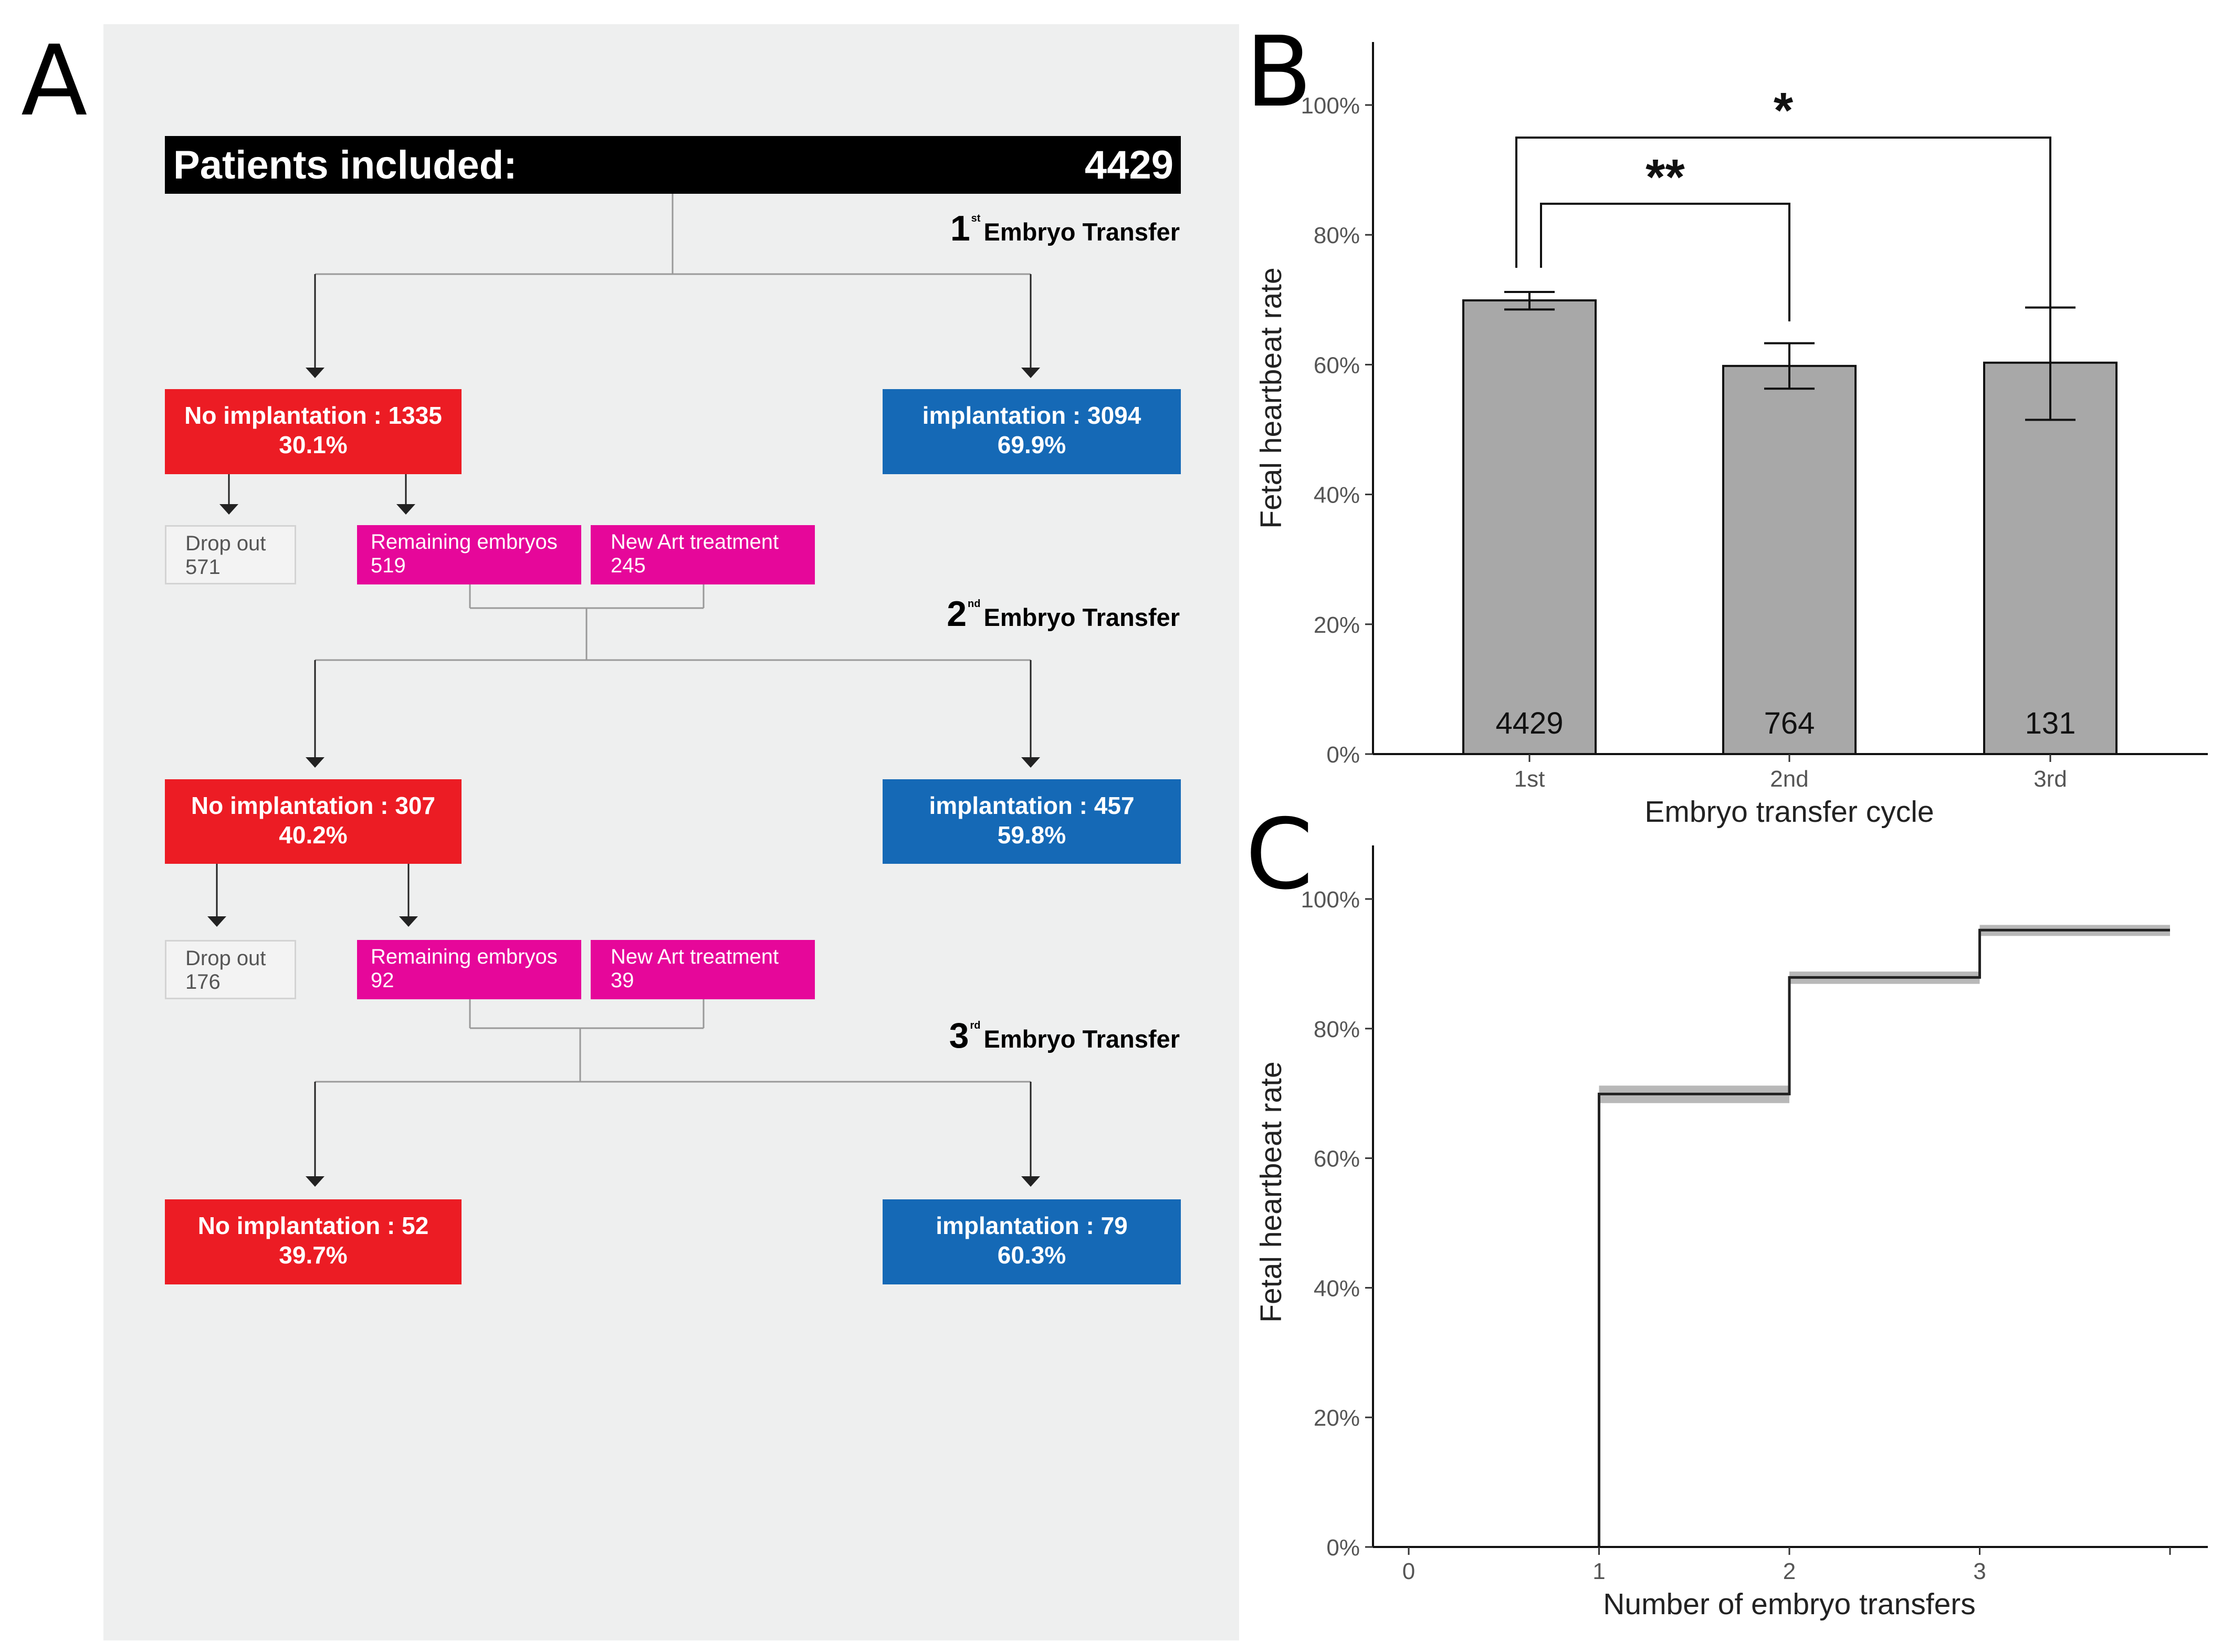 The height and width of the screenshot is (1652, 2222). What do you see at coordinates (382, 981) in the screenshot?
I see `remaining-embryos-count: 92` at bounding box center [382, 981].